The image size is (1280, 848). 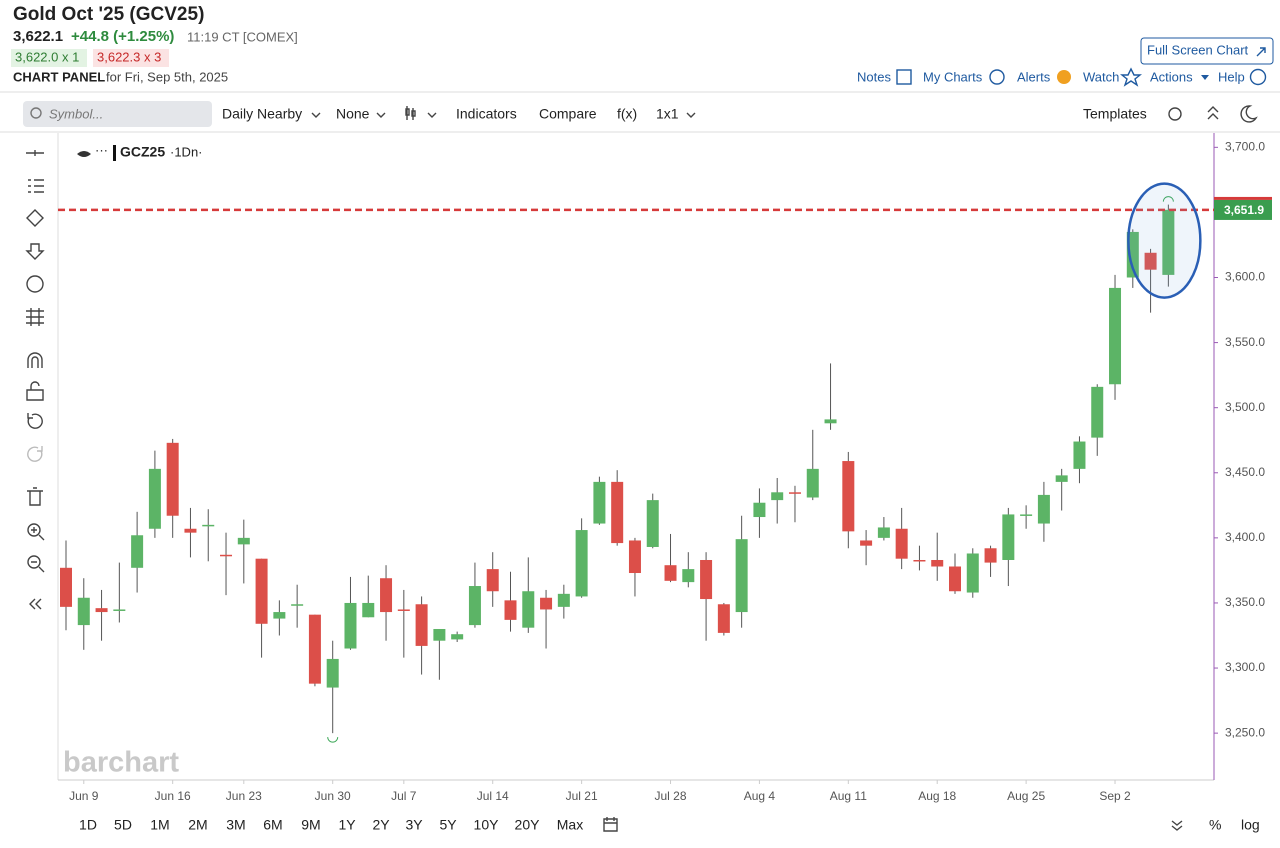 What do you see at coordinates (35, 604) in the screenshot?
I see `tool-collapse` at bounding box center [35, 604].